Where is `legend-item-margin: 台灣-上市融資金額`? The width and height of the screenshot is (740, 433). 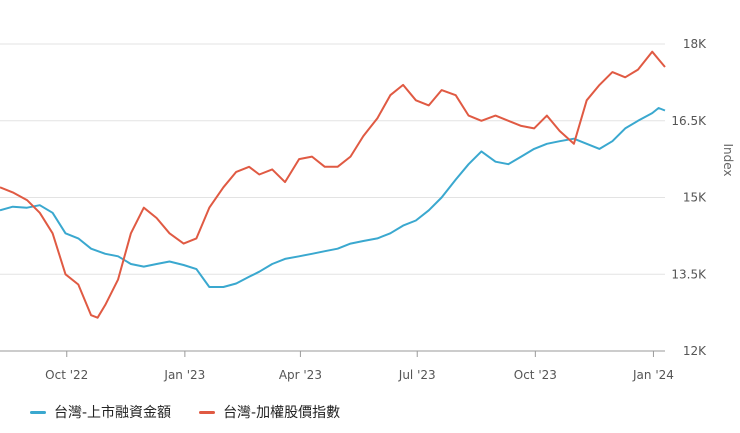 legend-item-margin: 台灣-上市融資金額 is located at coordinates (100, 412).